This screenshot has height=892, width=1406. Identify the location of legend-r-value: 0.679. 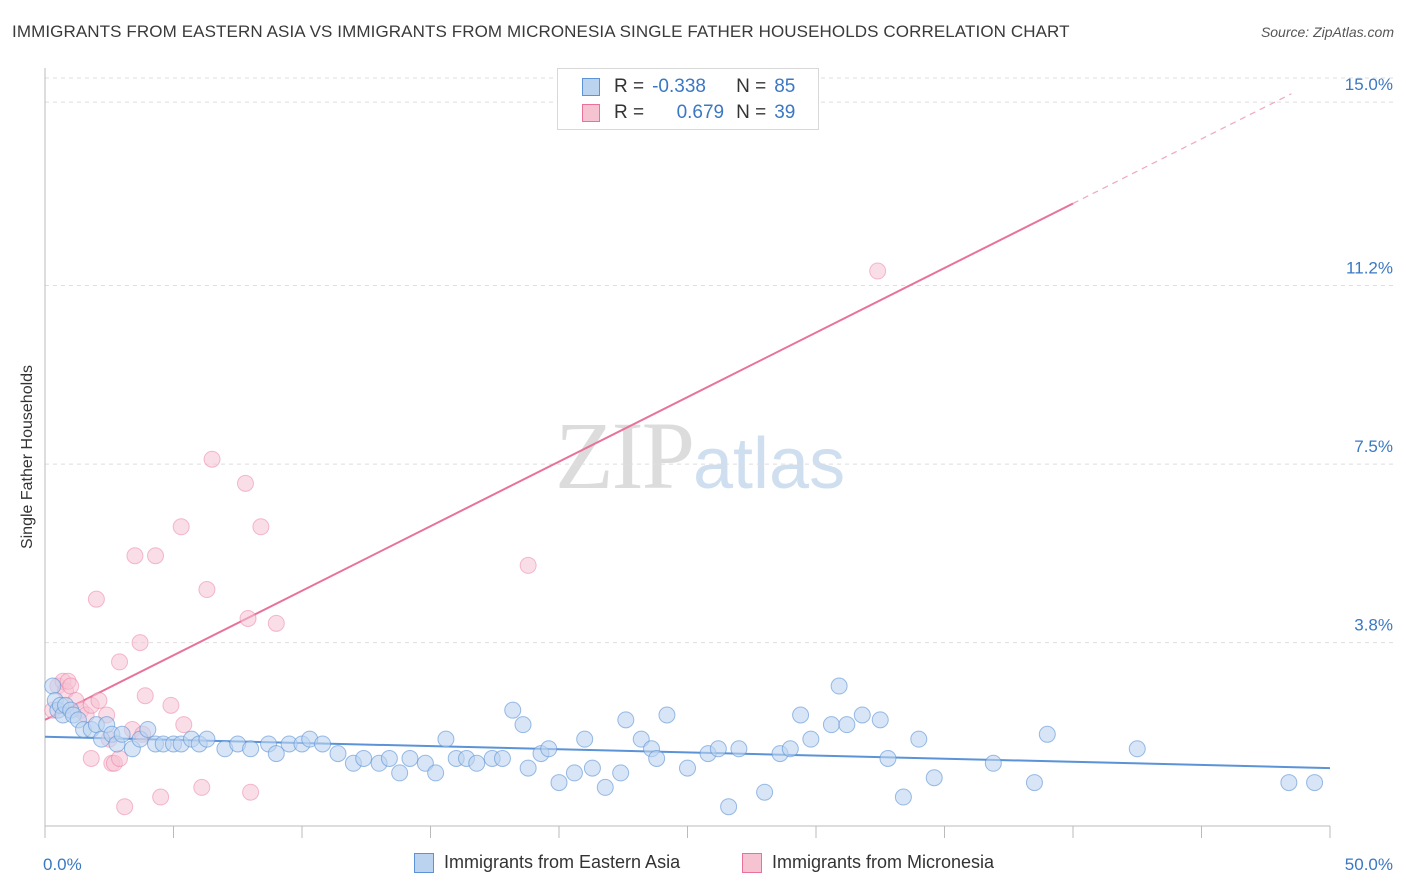
(700, 112).